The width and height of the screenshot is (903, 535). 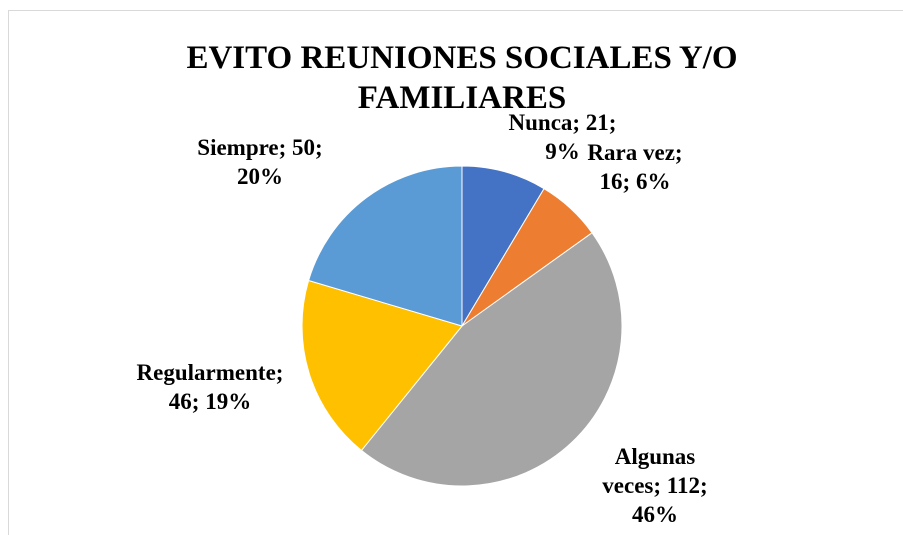 I want to click on data-label: Regularmente; 46; 19%, so click(x=210, y=387).